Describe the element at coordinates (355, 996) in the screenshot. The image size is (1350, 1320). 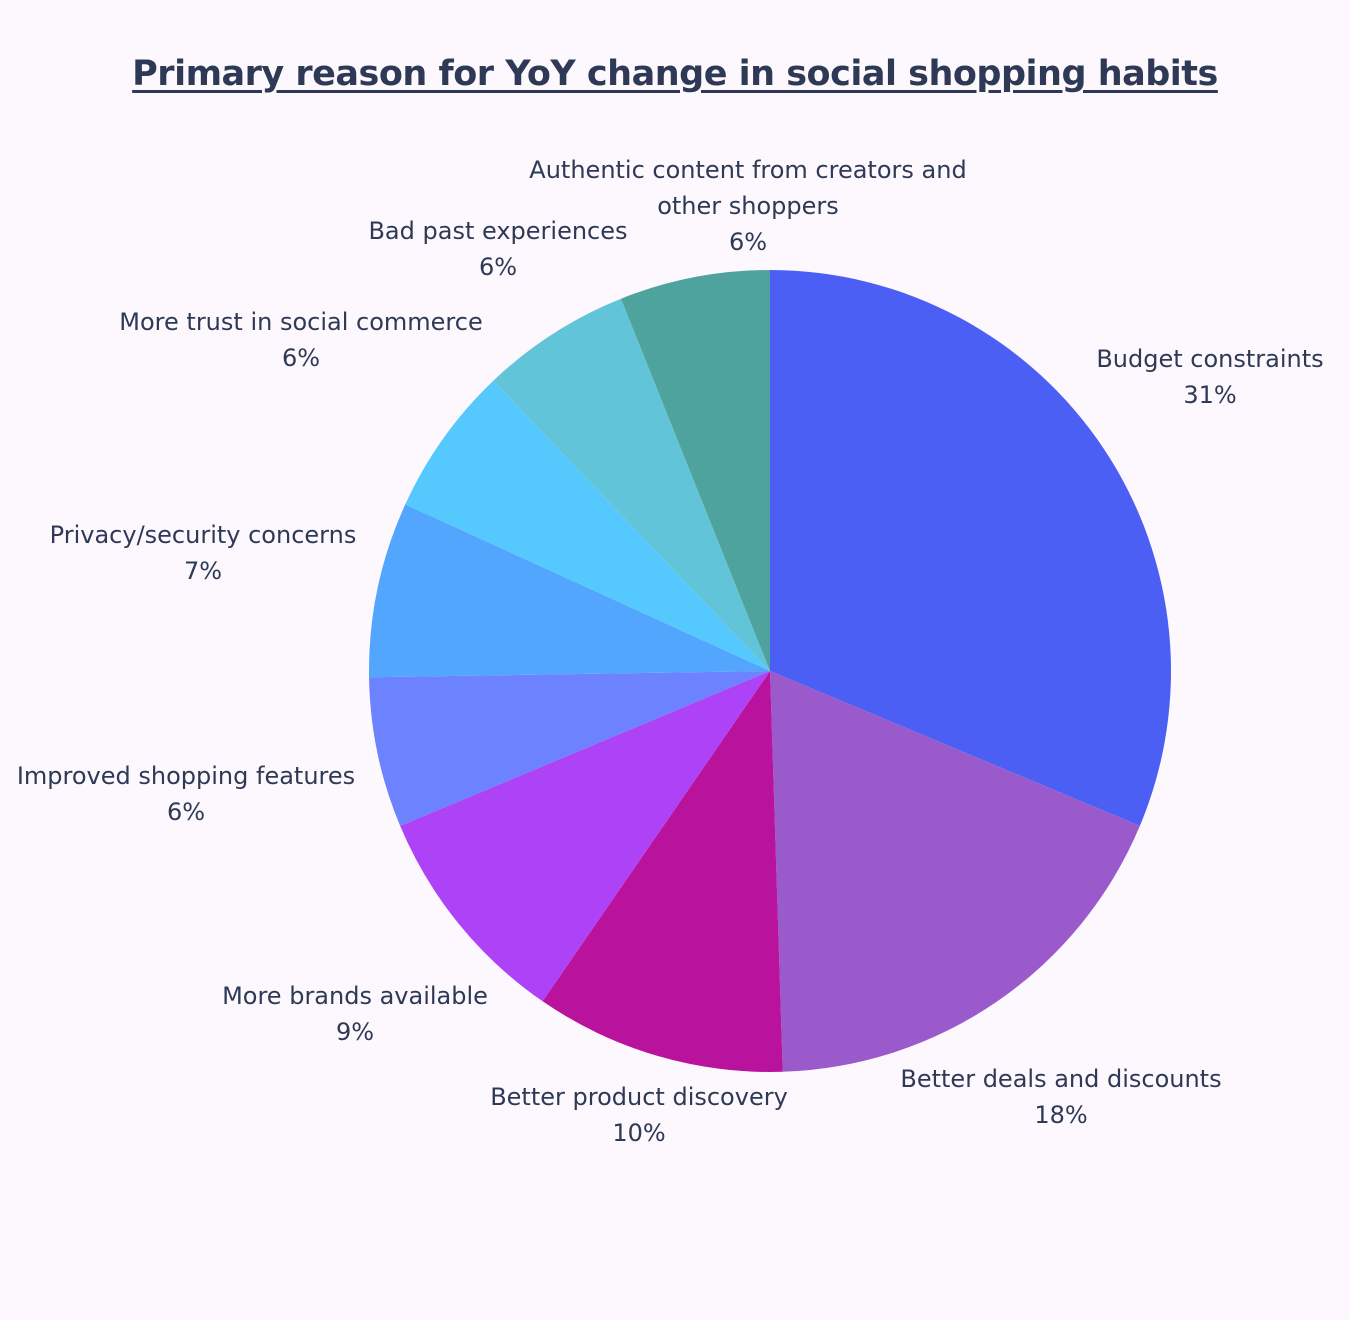
I see `slice-name: More brands available` at that location.